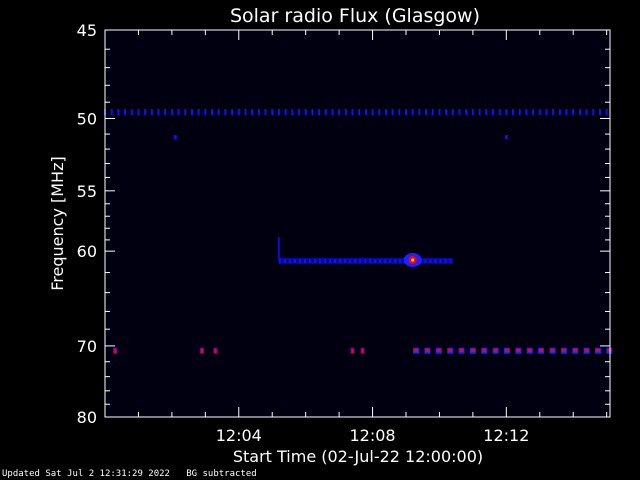 This screenshot has width=640, height=480. I want to click on background-note: BG subtracted, so click(221, 474).